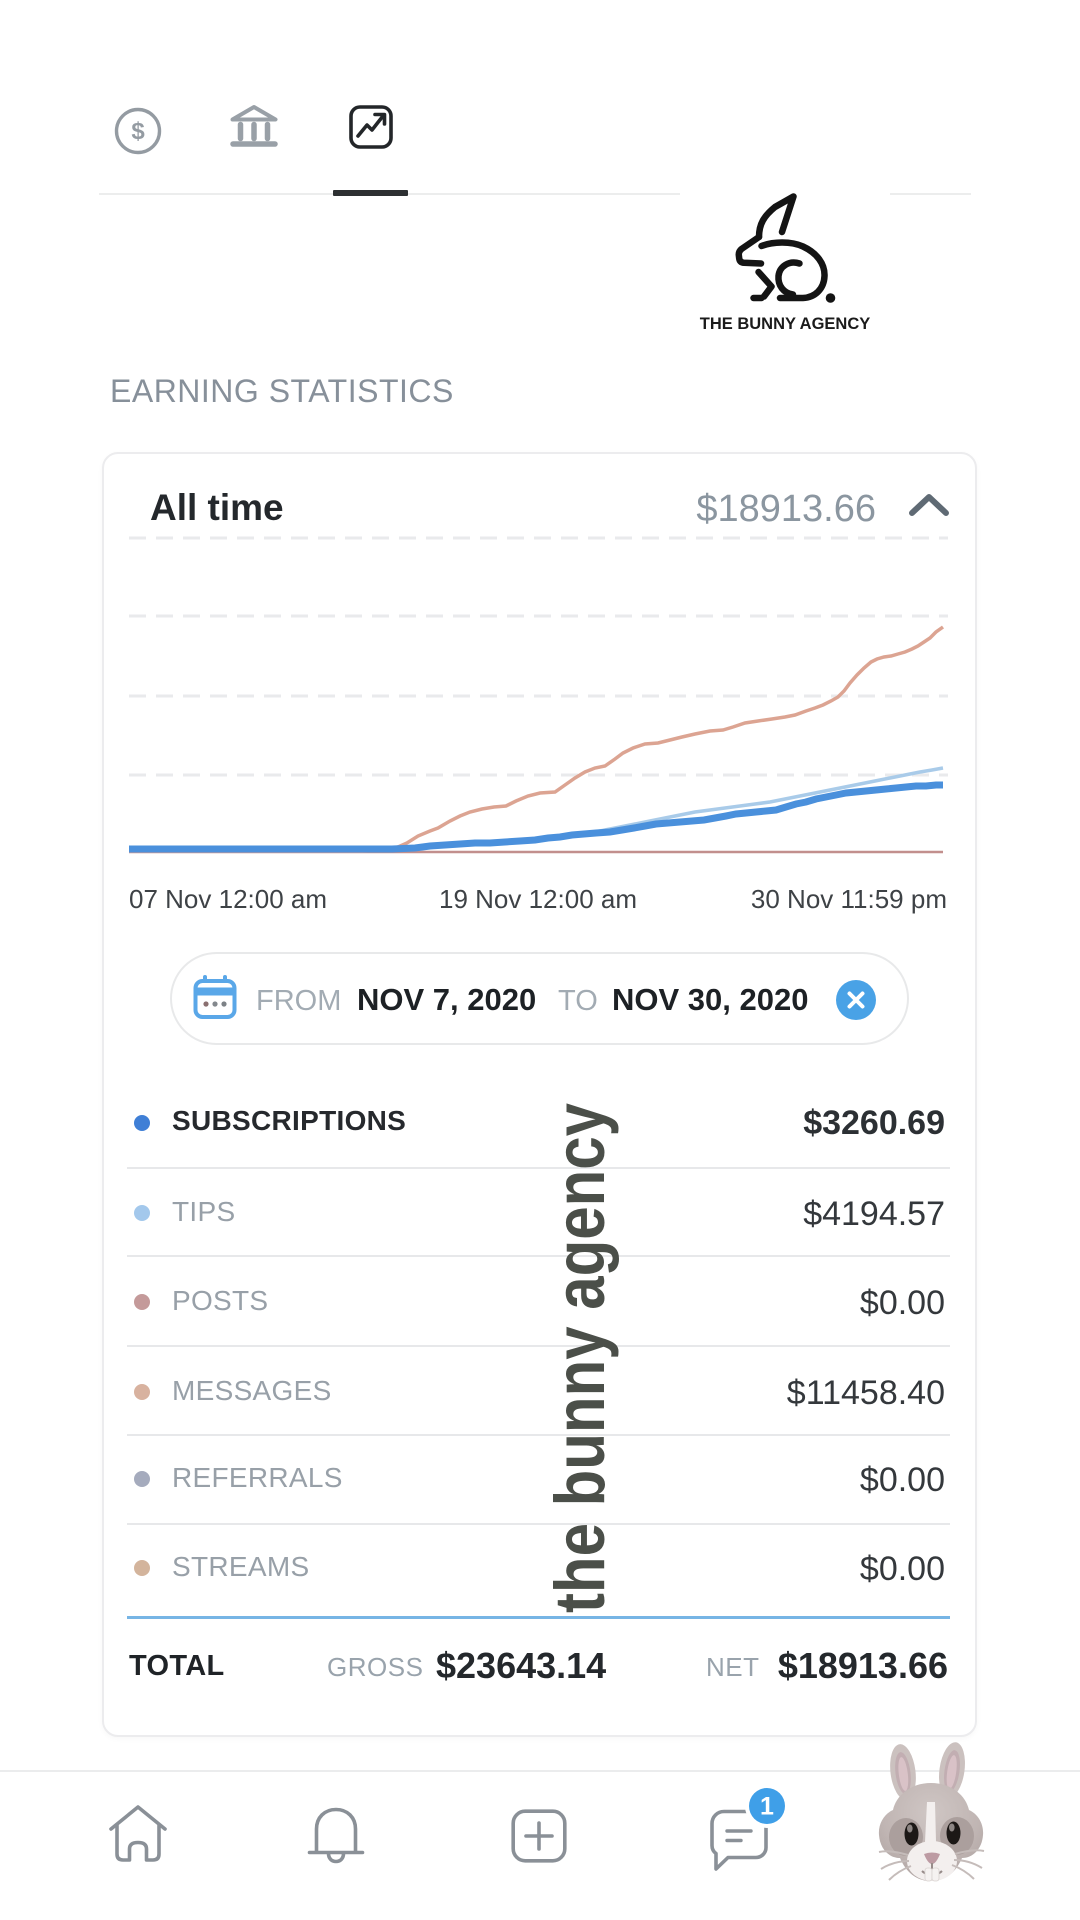 The width and height of the screenshot is (1080, 1920). What do you see at coordinates (767, 1807) in the screenshot?
I see `svg-text: 1` at bounding box center [767, 1807].